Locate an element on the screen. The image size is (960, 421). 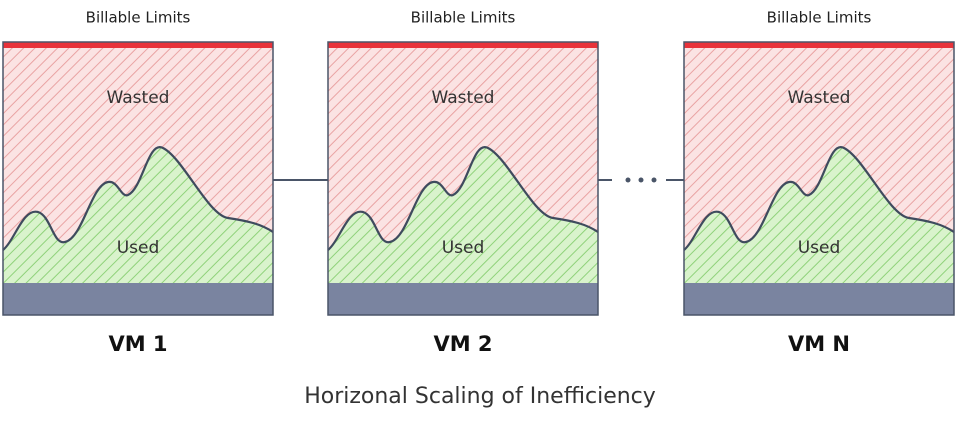
vm-label: VM N is located at coordinates (819, 344).